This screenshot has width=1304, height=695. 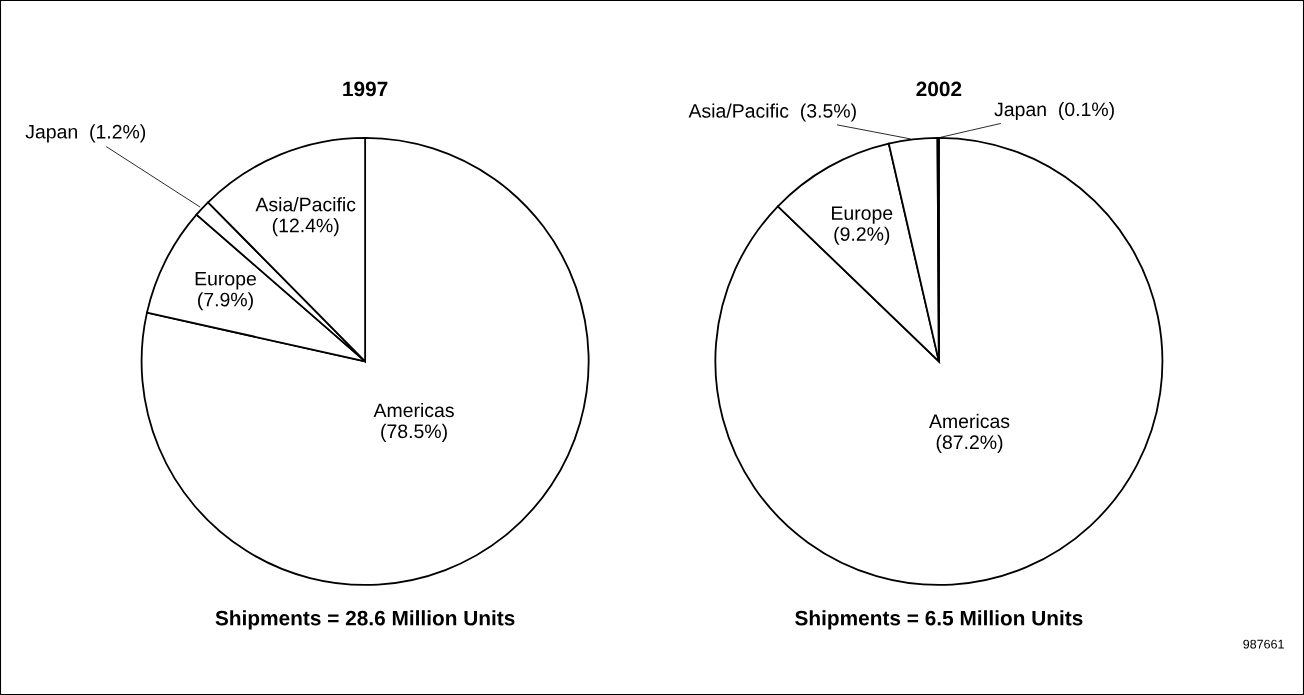 What do you see at coordinates (365, 620) in the screenshot?
I see `text: Shipments = 28.6 Million Units` at bounding box center [365, 620].